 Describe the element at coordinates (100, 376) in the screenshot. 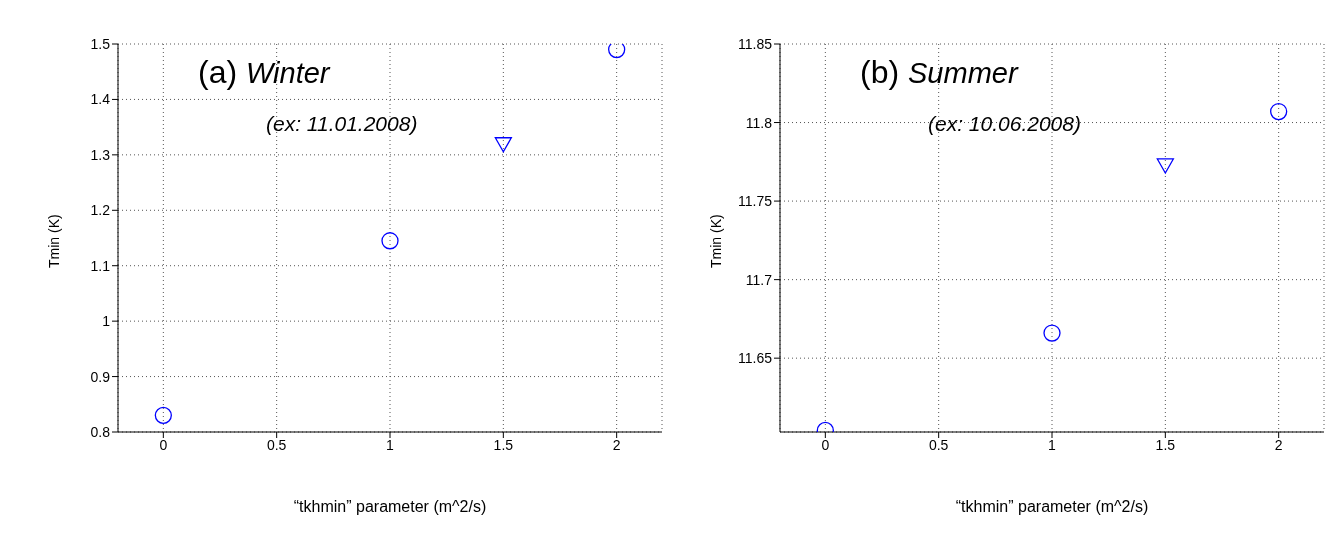

I see `y-tick-label: 0.9` at that location.